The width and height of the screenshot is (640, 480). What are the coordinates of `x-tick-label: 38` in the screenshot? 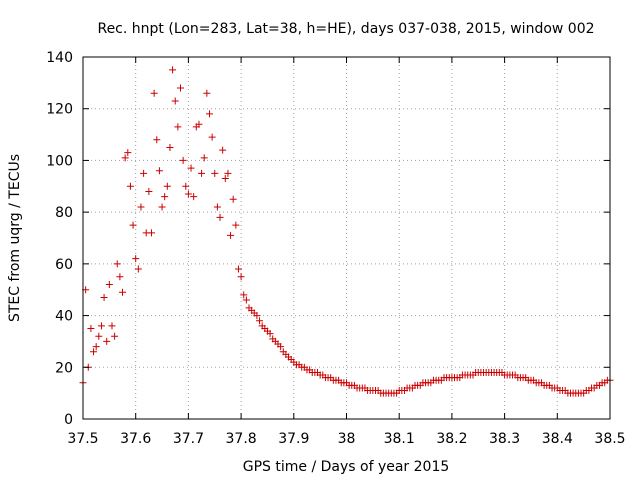 It's located at (347, 439).